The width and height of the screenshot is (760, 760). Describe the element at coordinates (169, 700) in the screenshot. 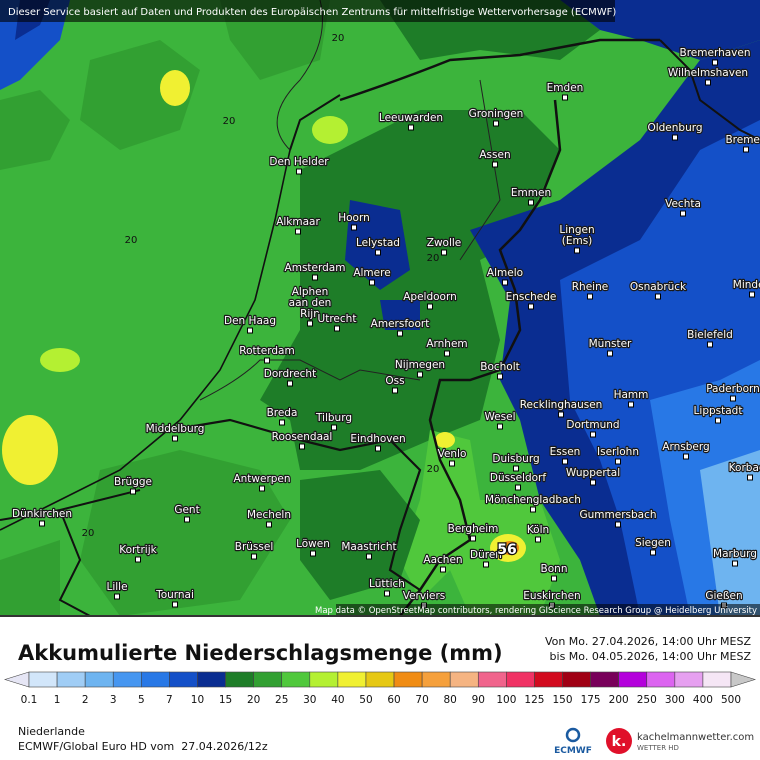

I see `legend-tick-label: 7` at that location.